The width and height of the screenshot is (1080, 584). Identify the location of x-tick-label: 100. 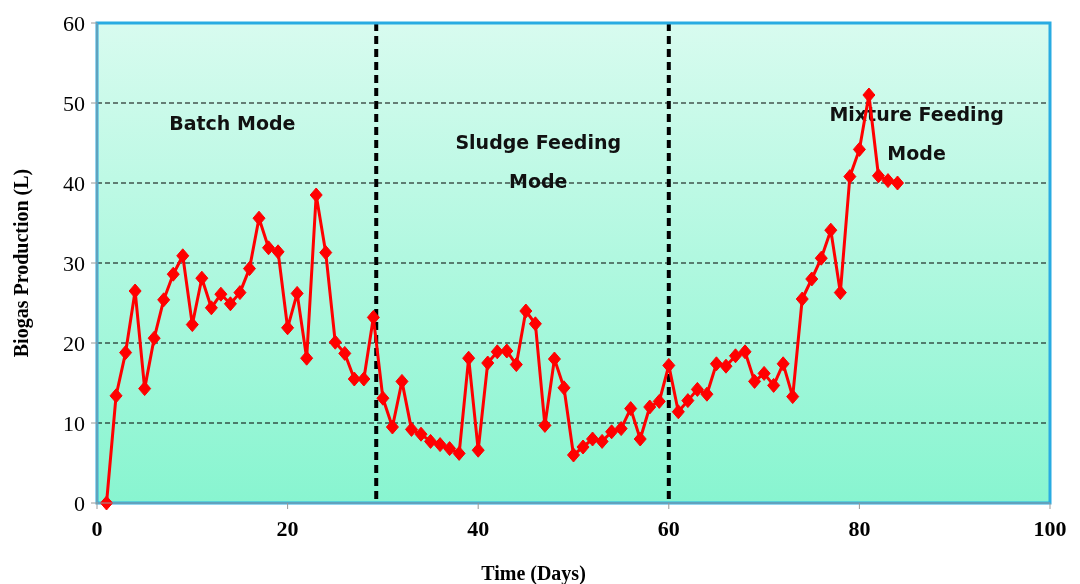
(1050, 528).